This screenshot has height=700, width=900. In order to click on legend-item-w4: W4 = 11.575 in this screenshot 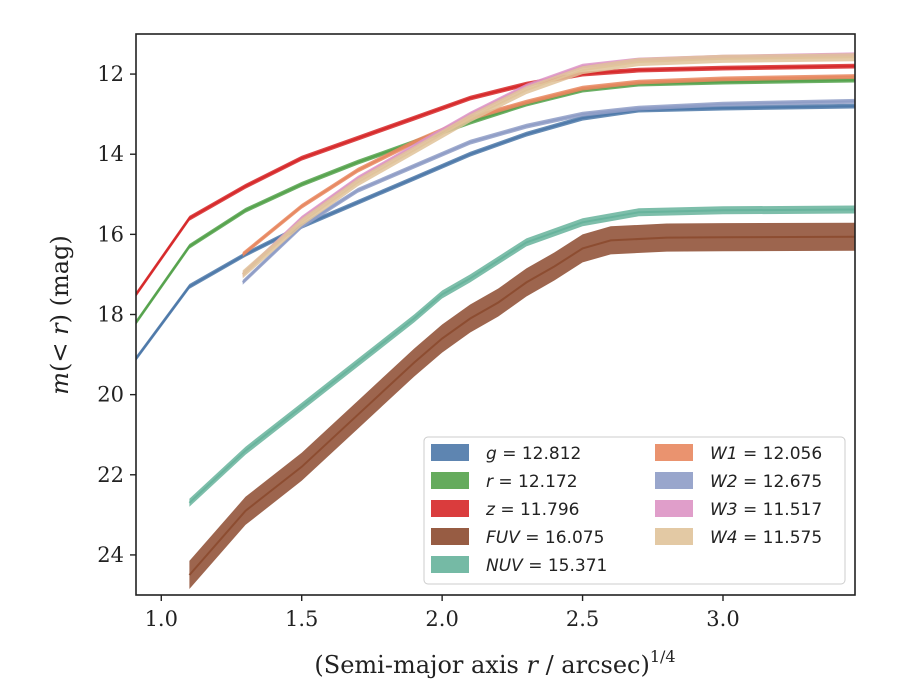, I will do `click(738, 538)`.